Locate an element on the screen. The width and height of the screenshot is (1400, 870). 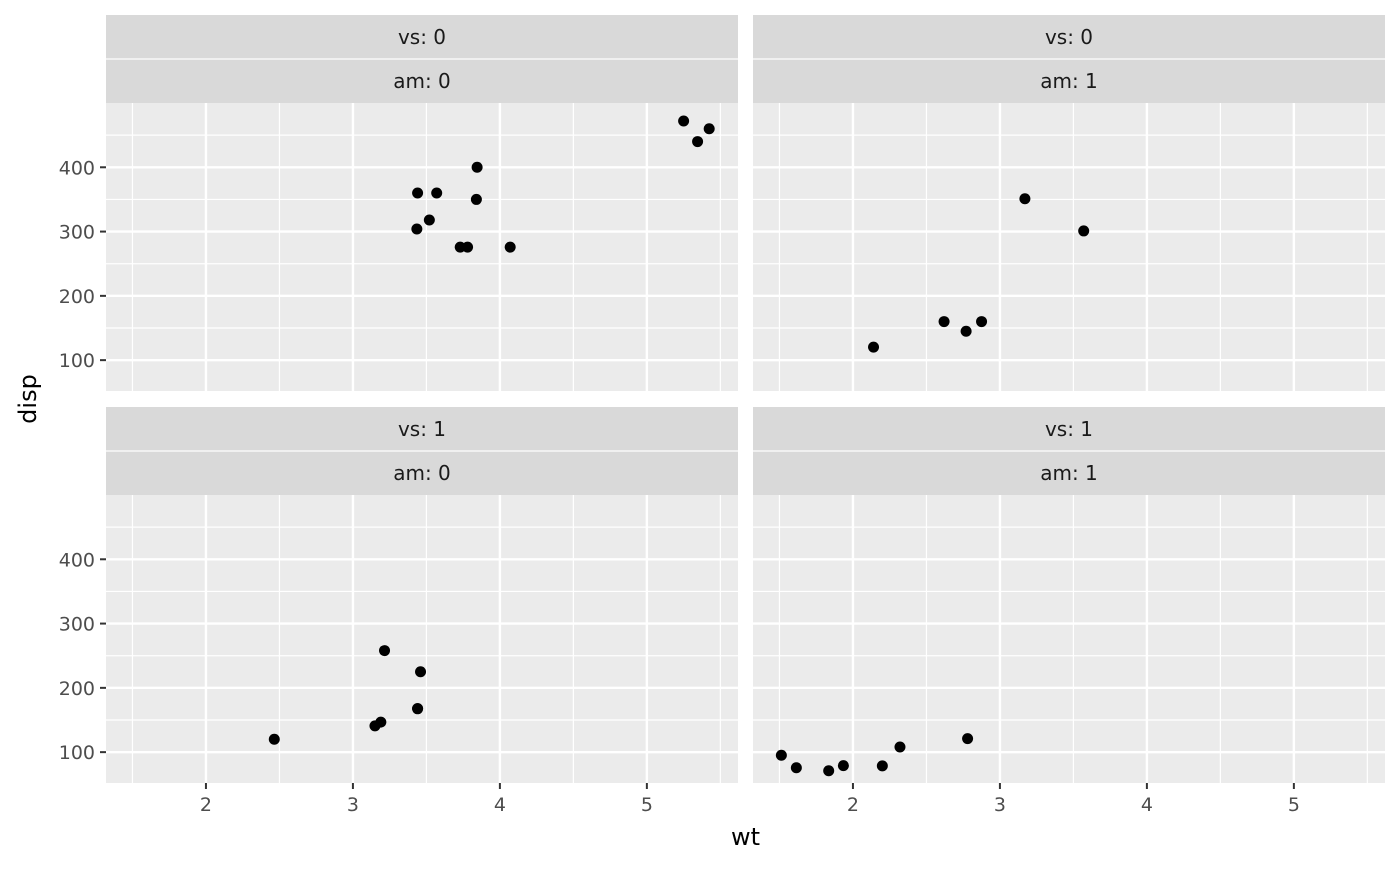
x-axis-title: wt is located at coordinates (745, 837).